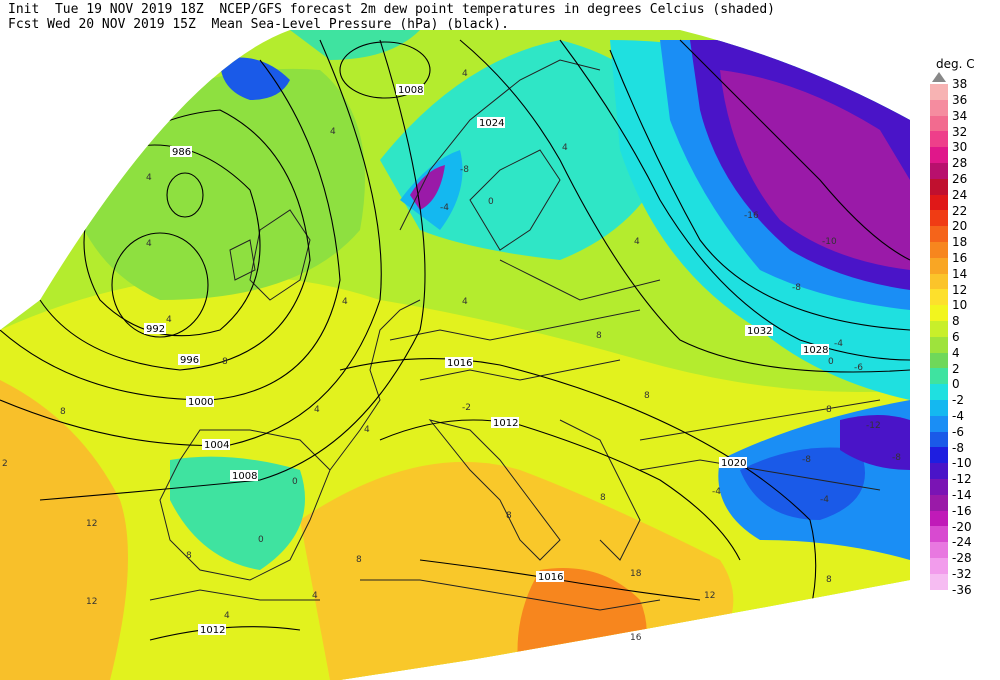  Describe the element at coordinates (955, 64) in the screenshot. I see `legend-title: deg. C` at that location.